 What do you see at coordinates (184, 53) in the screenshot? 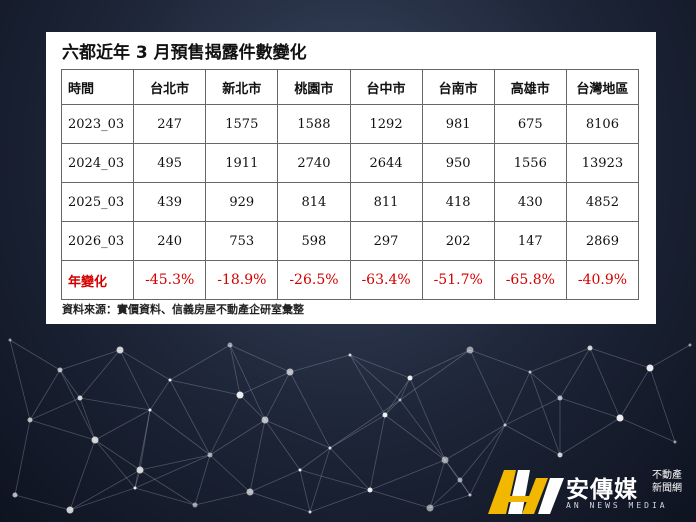
I see `card-title: 六都近年 3 月預售揭露件數變化` at bounding box center [184, 53].